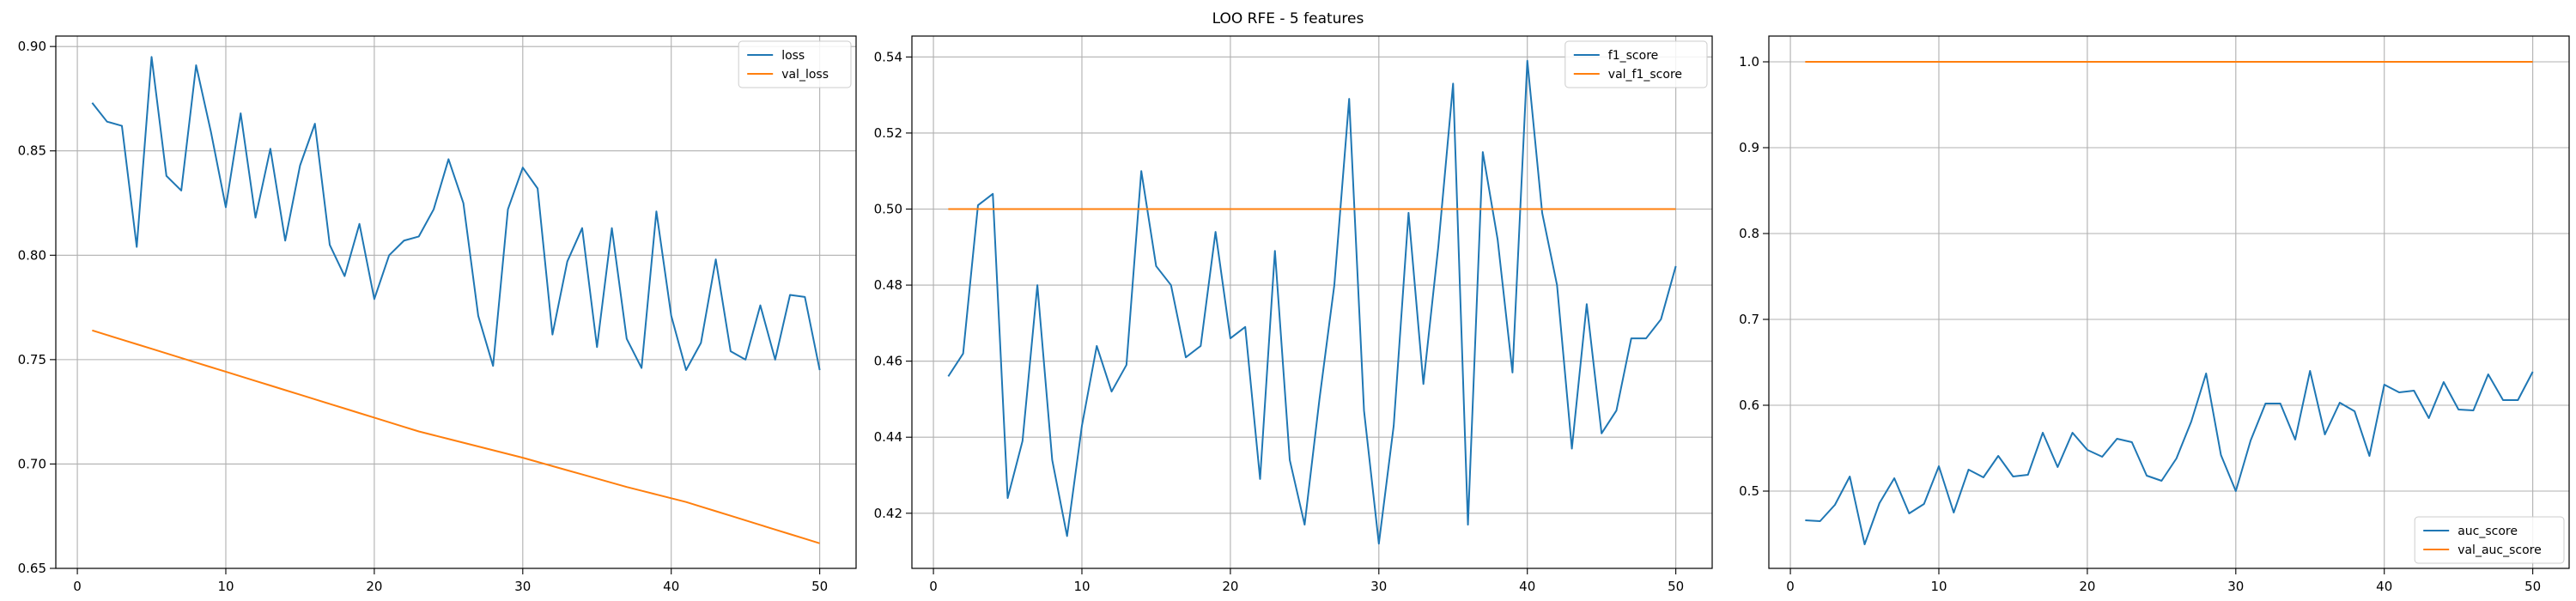 The width and height of the screenshot is (2576, 601). I want to click on y-tick-label: 0.6, so click(1749, 406).